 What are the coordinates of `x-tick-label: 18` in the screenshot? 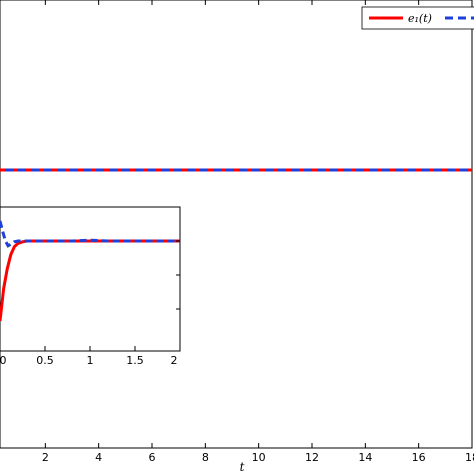 It's located at (469, 457).